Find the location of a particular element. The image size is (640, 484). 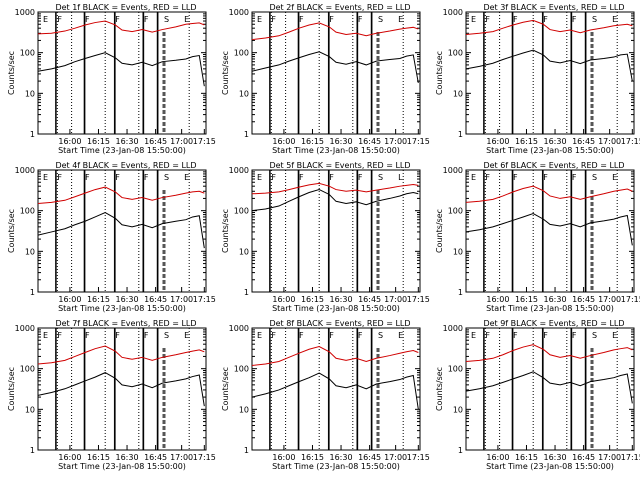

chart-title: Det 8f BLACK = Events, RED = LLD is located at coordinates (339, 323).